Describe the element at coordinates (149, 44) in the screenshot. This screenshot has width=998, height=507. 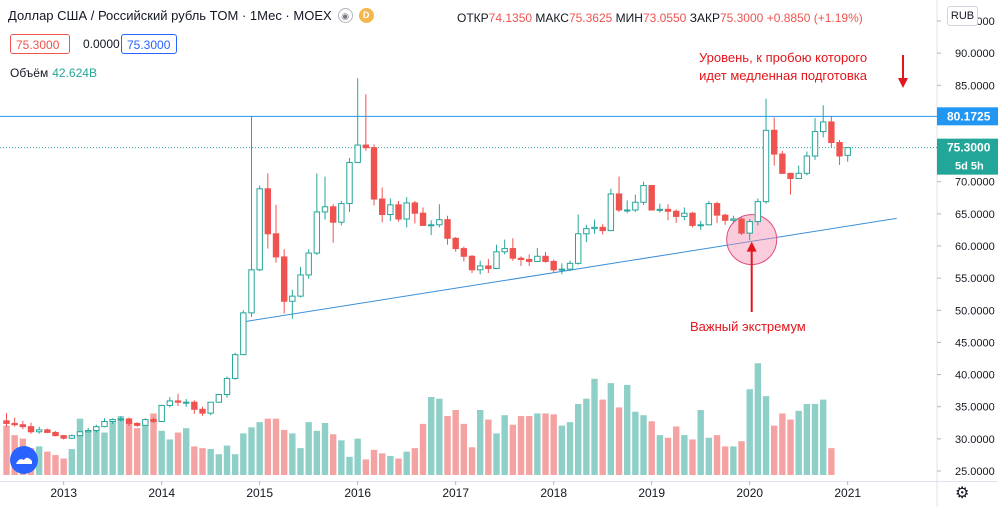
I see `buy-button: 75.3000` at that location.